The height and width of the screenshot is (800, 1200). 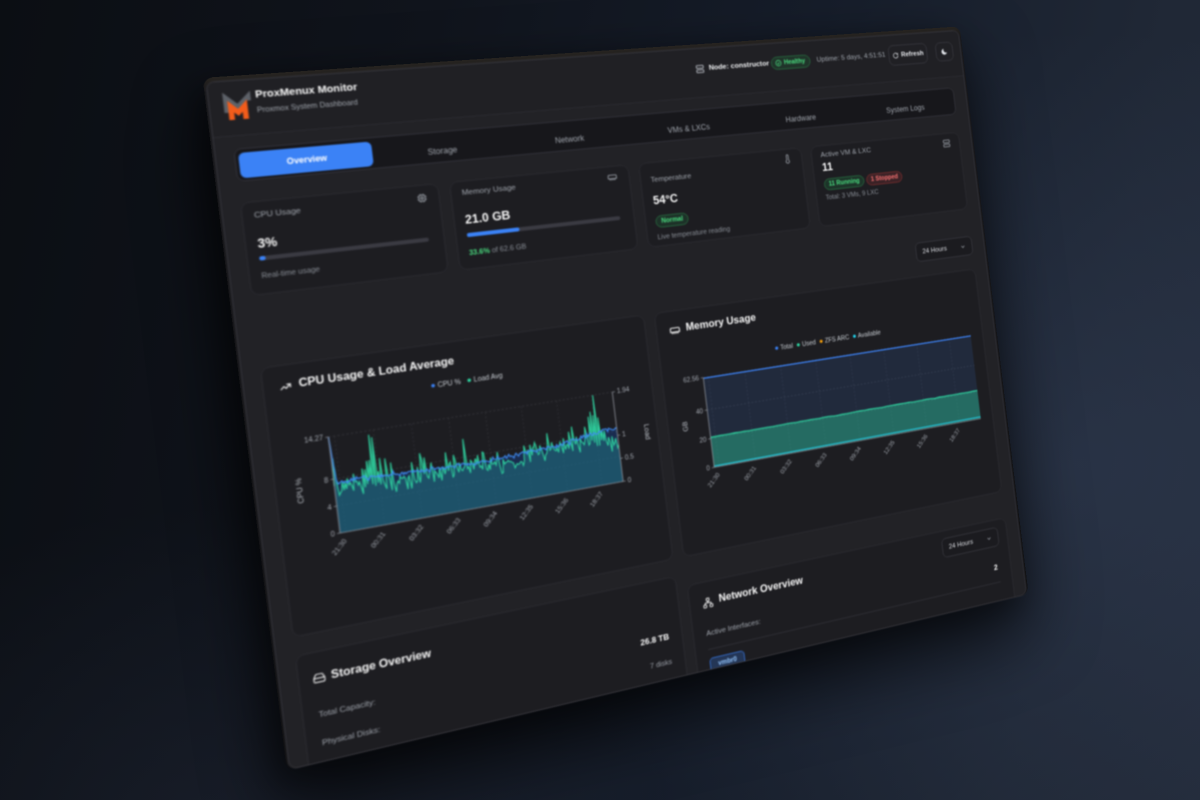 I want to click on svg-text: 4, so click(x=330, y=507).